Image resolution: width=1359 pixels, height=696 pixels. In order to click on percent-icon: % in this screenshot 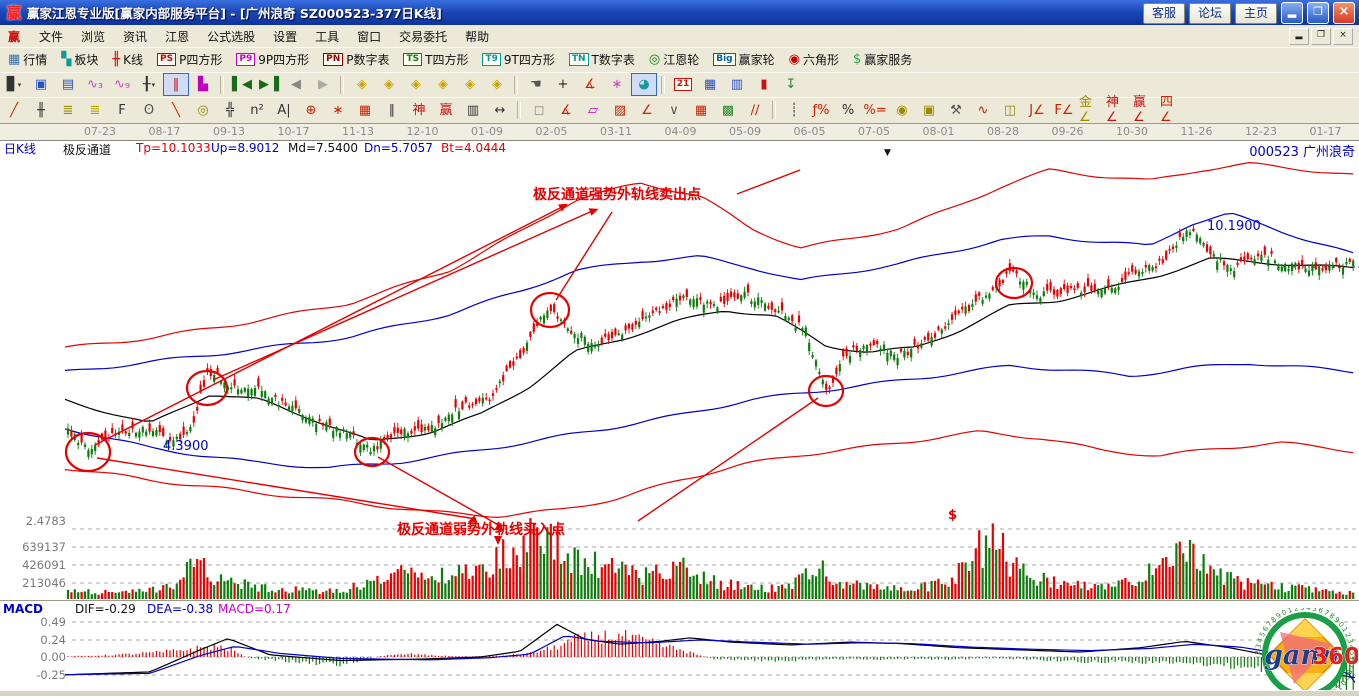, I will do `click(848, 110)`.